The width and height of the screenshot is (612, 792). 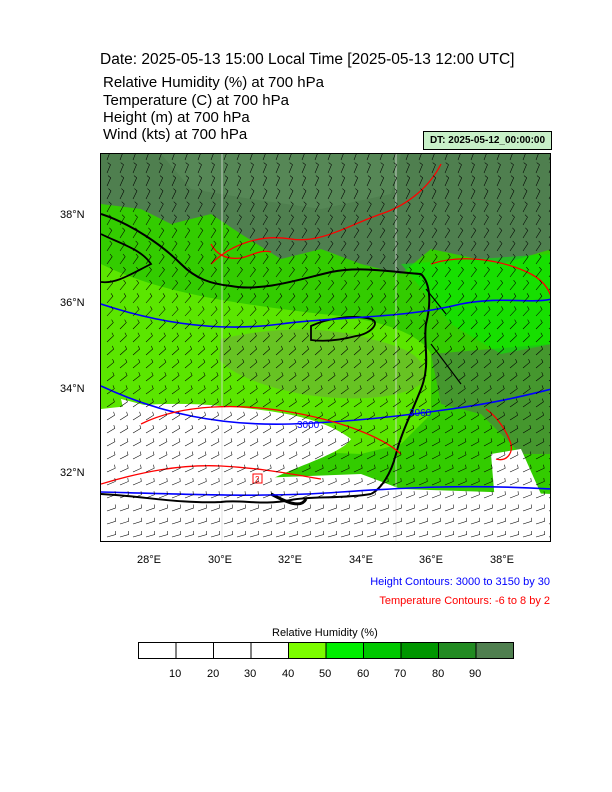 What do you see at coordinates (175, 674) in the screenshot?
I see `colorbar-label-10: 10` at bounding box center [175, 674].